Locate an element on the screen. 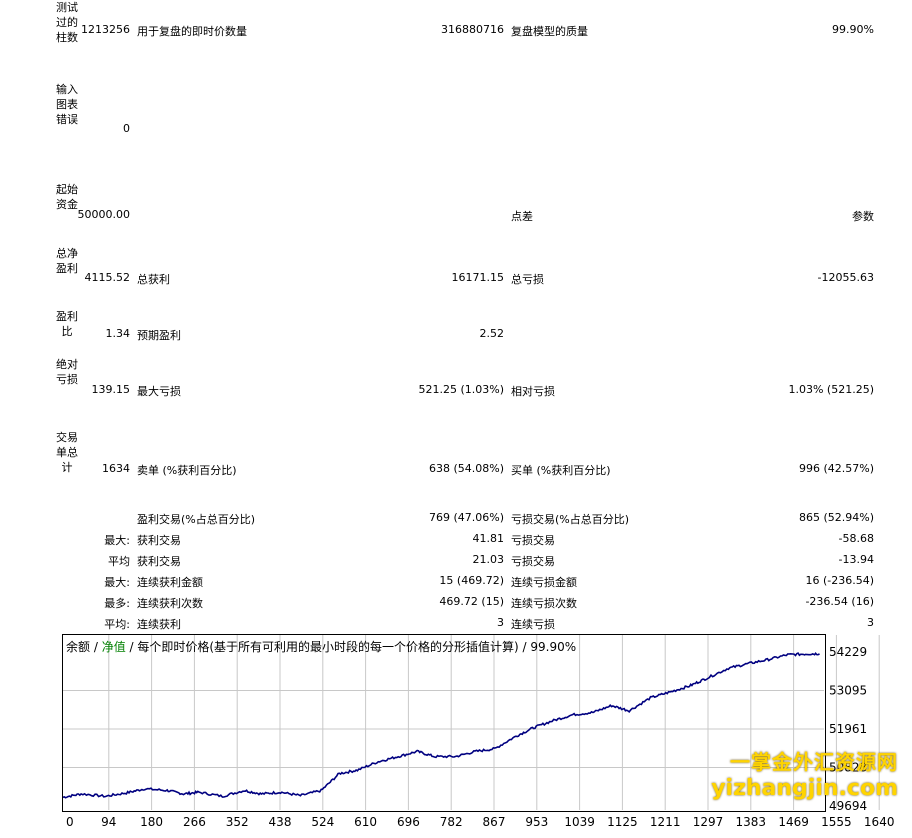 The image size is (912, 838). watermark-url: yizhangjin.com is located at coordinates (804, 788).